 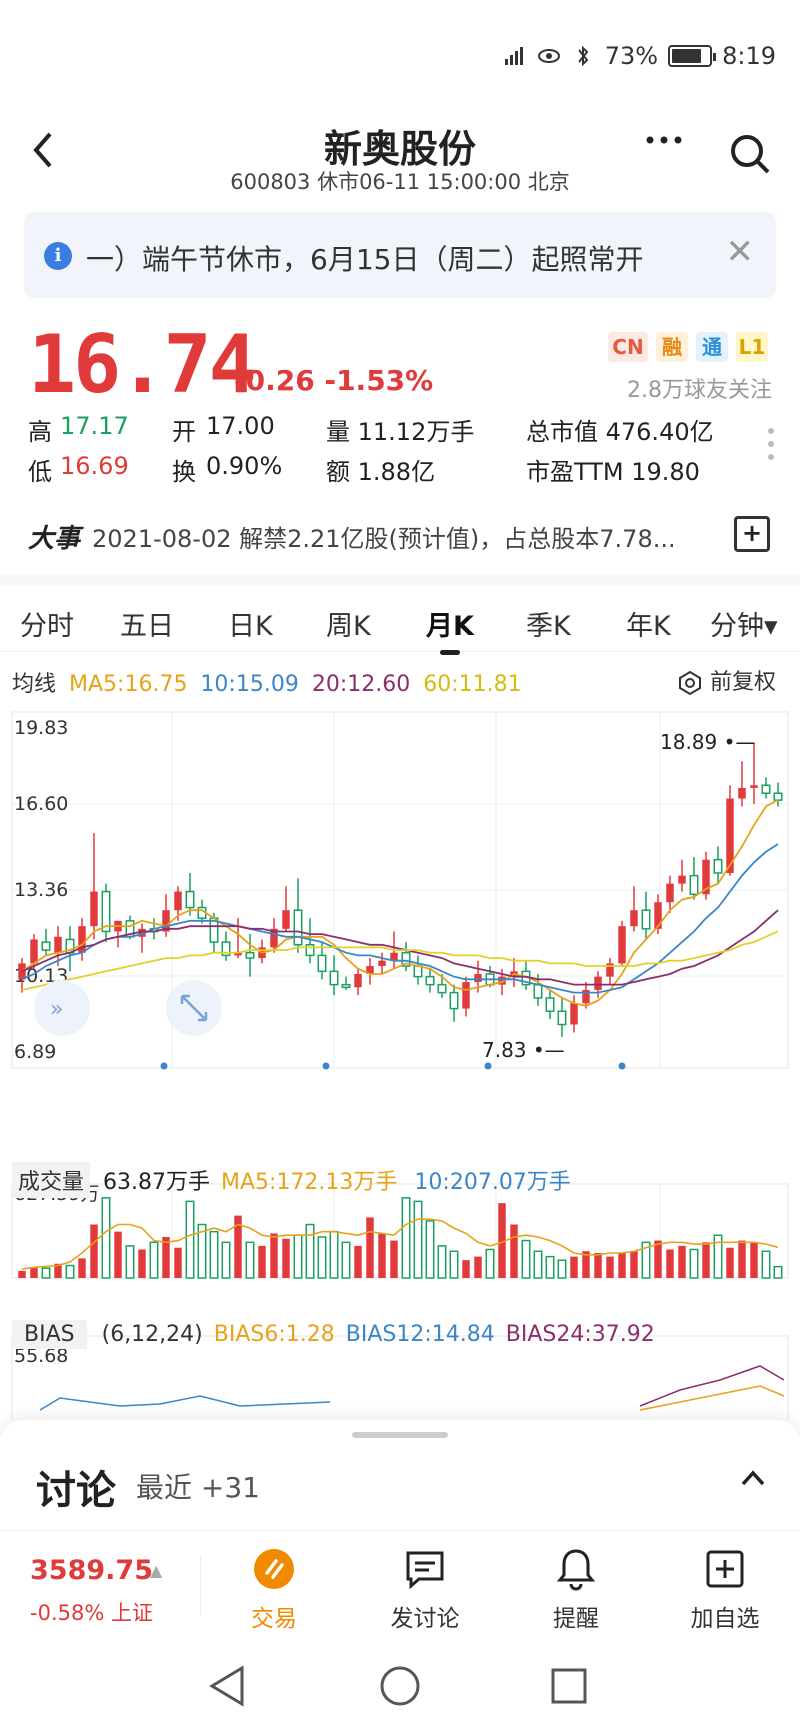 What do you see at coordinates (388, 432) in the screenshot?
I see `stats-row-1: 高 17.17 开 17.00 量 11.12万手 总市值 476.40亿` at bounding box center [388, 432].